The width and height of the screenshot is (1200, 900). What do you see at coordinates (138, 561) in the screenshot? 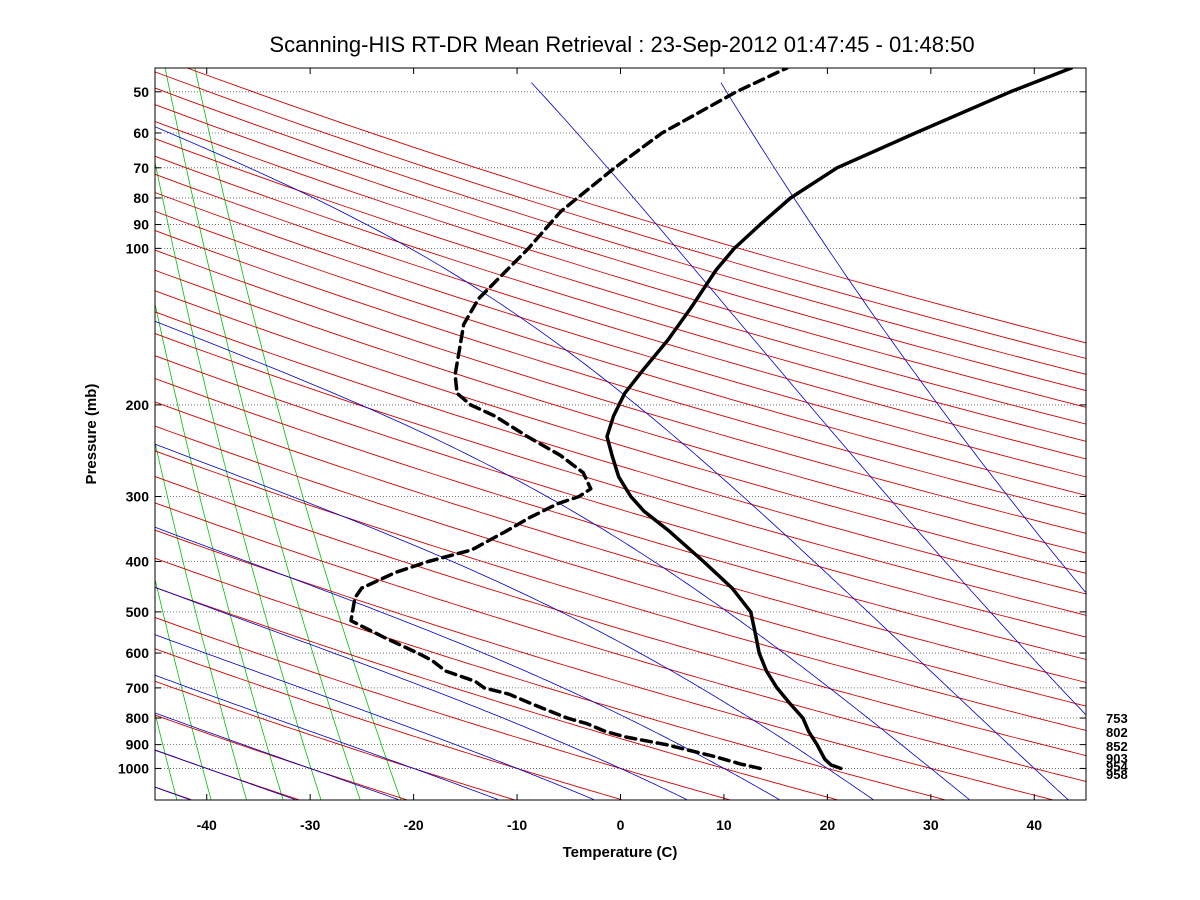
I see `y-tick-label: 400` at bounding box center [138, 561].